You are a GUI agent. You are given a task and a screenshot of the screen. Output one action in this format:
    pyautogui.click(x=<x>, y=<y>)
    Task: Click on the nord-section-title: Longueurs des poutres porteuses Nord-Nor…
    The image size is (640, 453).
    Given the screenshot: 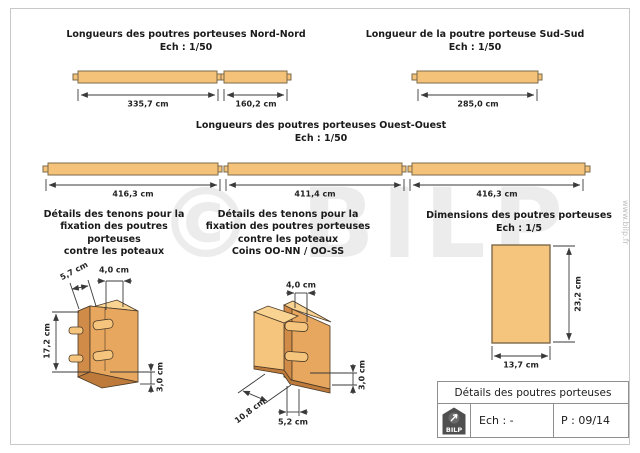 What is the action you would take?
    pyautogui.click(x=186, y=34)
    